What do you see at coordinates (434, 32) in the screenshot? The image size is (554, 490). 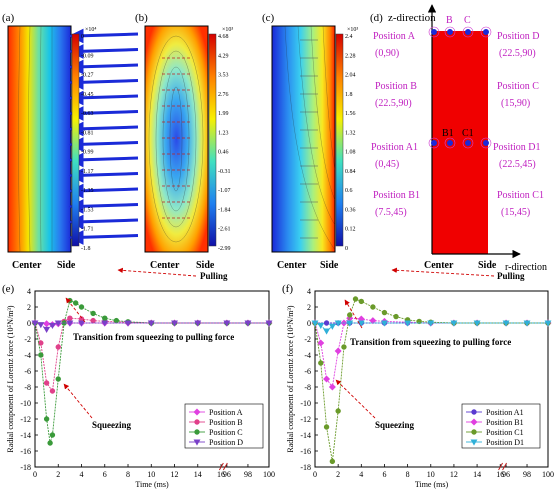 I see `point-a` at bounding box center [434, 32].